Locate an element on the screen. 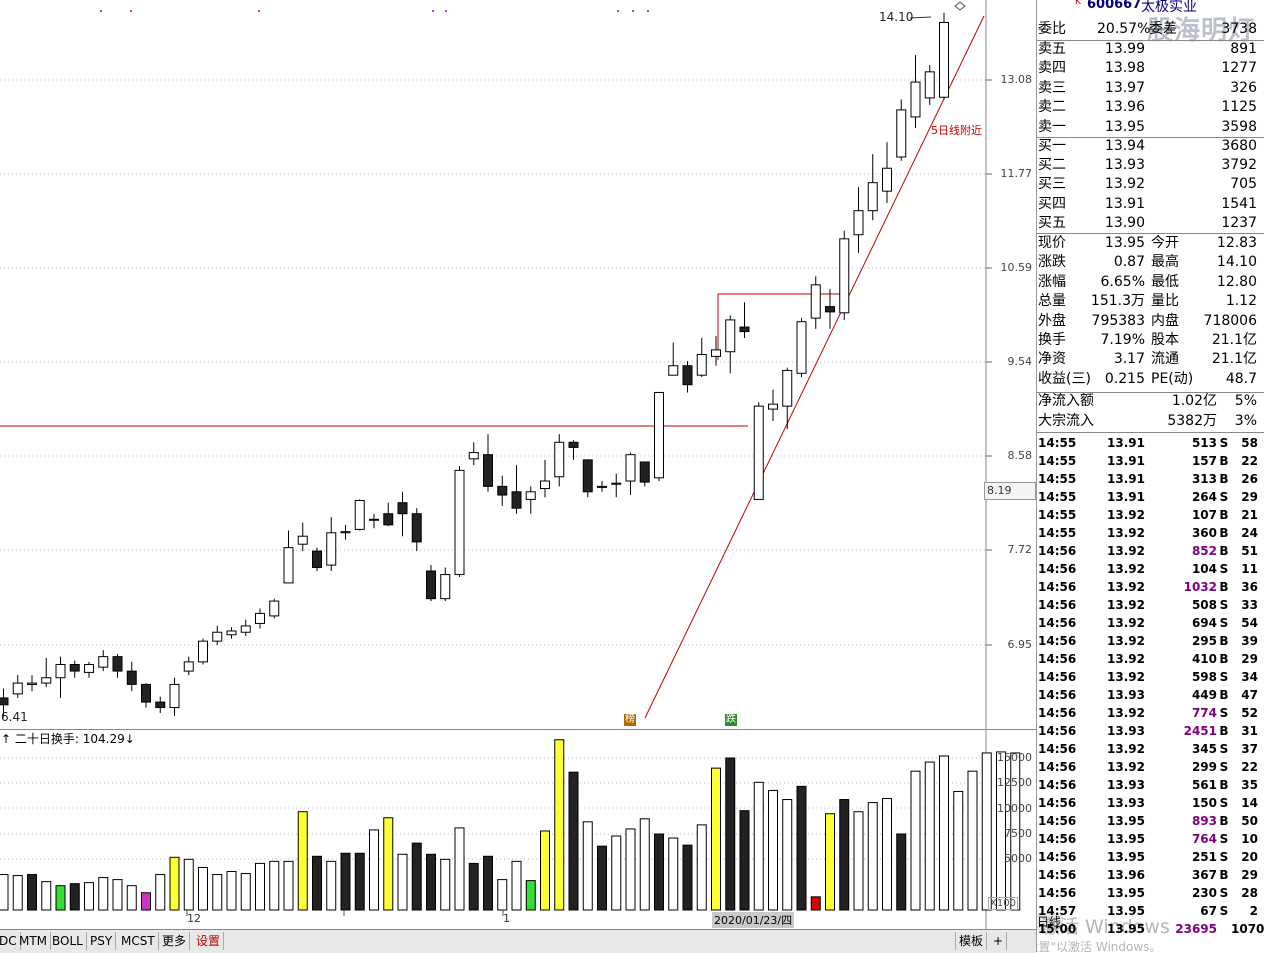  flow-row: 大宗流入 5382万 3% is located at coordinates (1147, 420).